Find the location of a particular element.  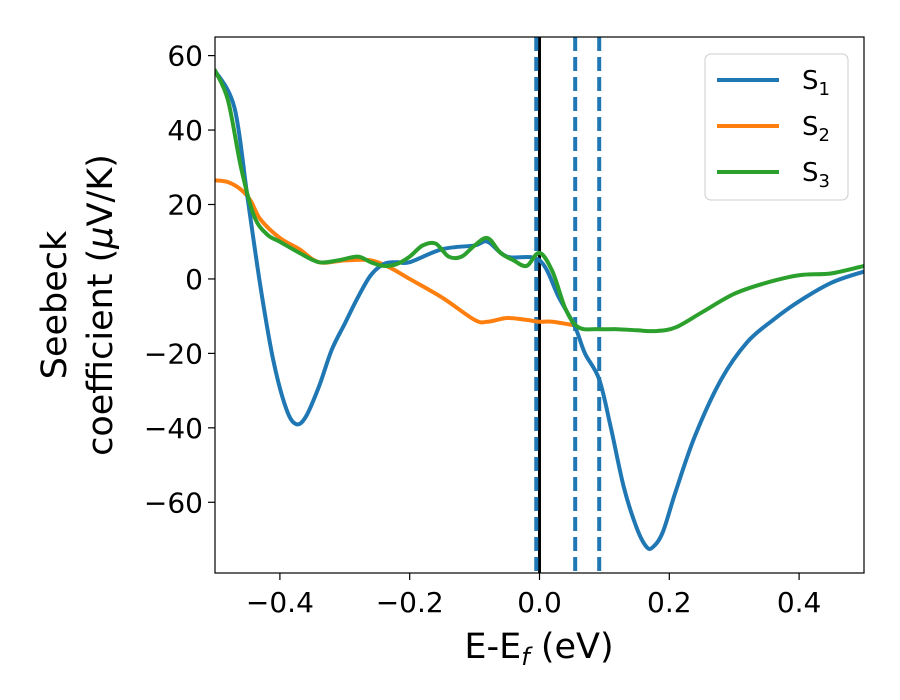

reference-lines is located at coordinates (568, 305).